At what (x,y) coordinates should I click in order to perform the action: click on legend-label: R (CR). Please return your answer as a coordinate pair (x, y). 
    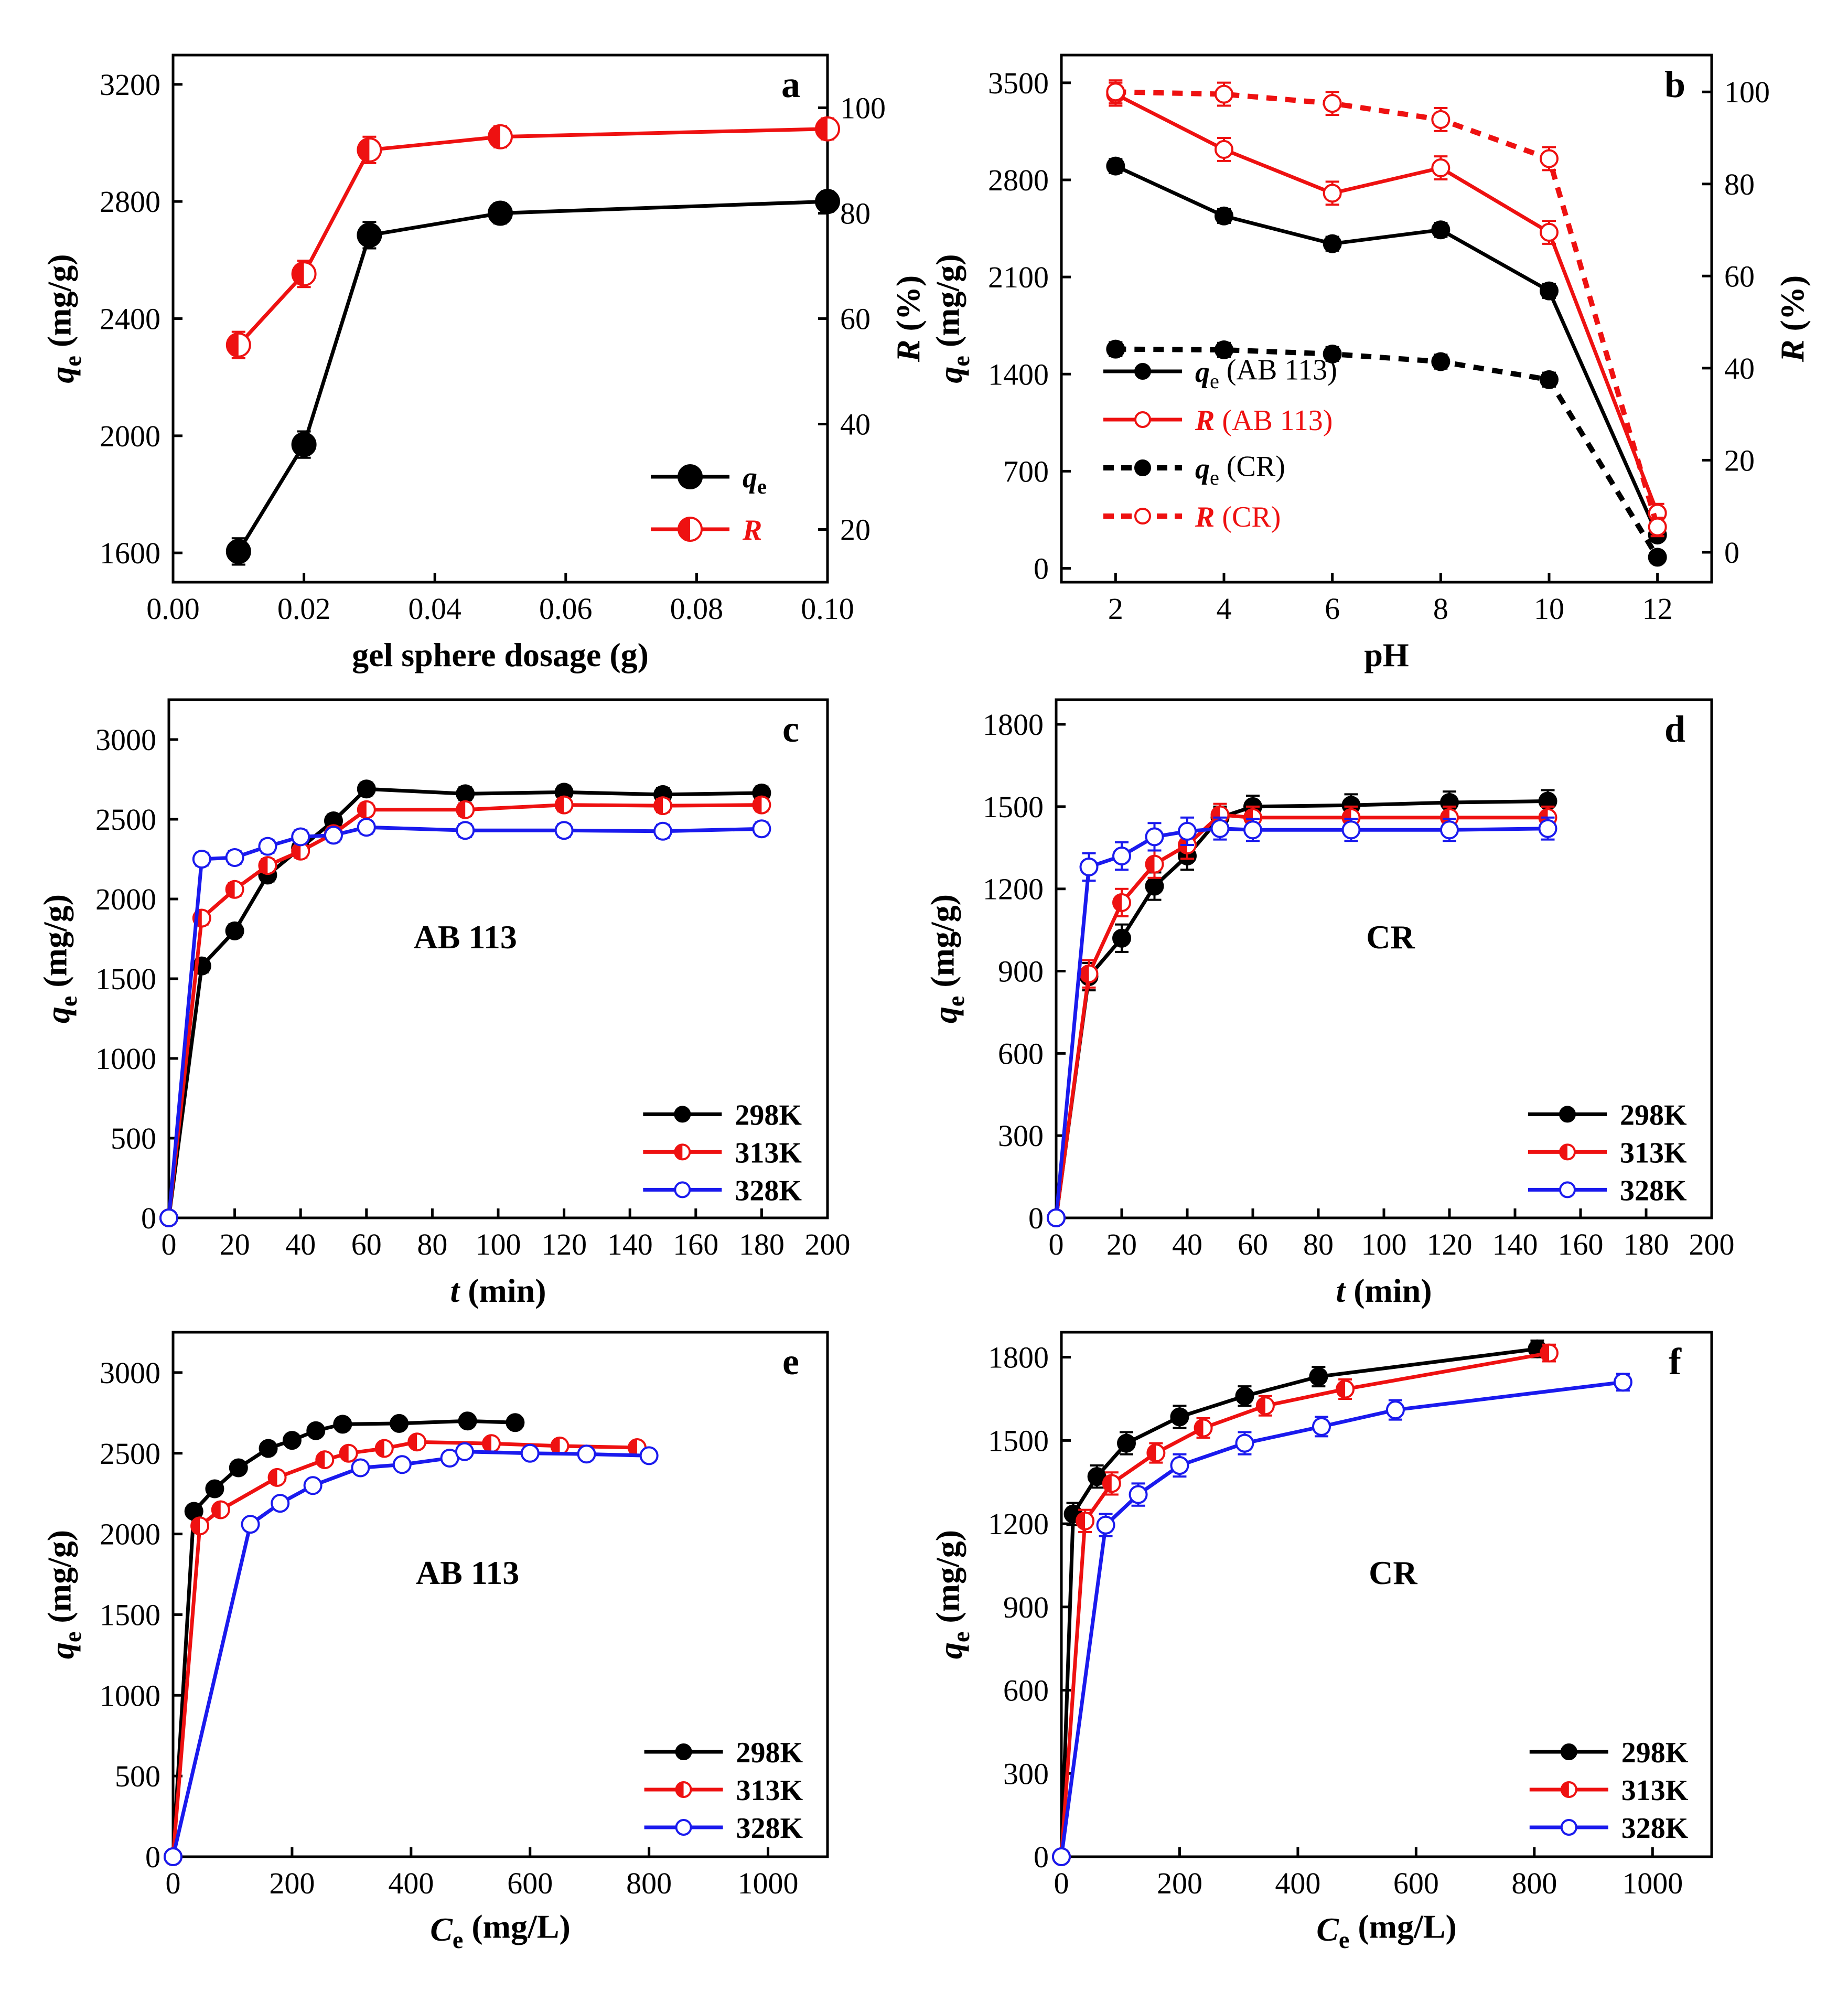
    Looking at the image, I should click on (1238, 517).